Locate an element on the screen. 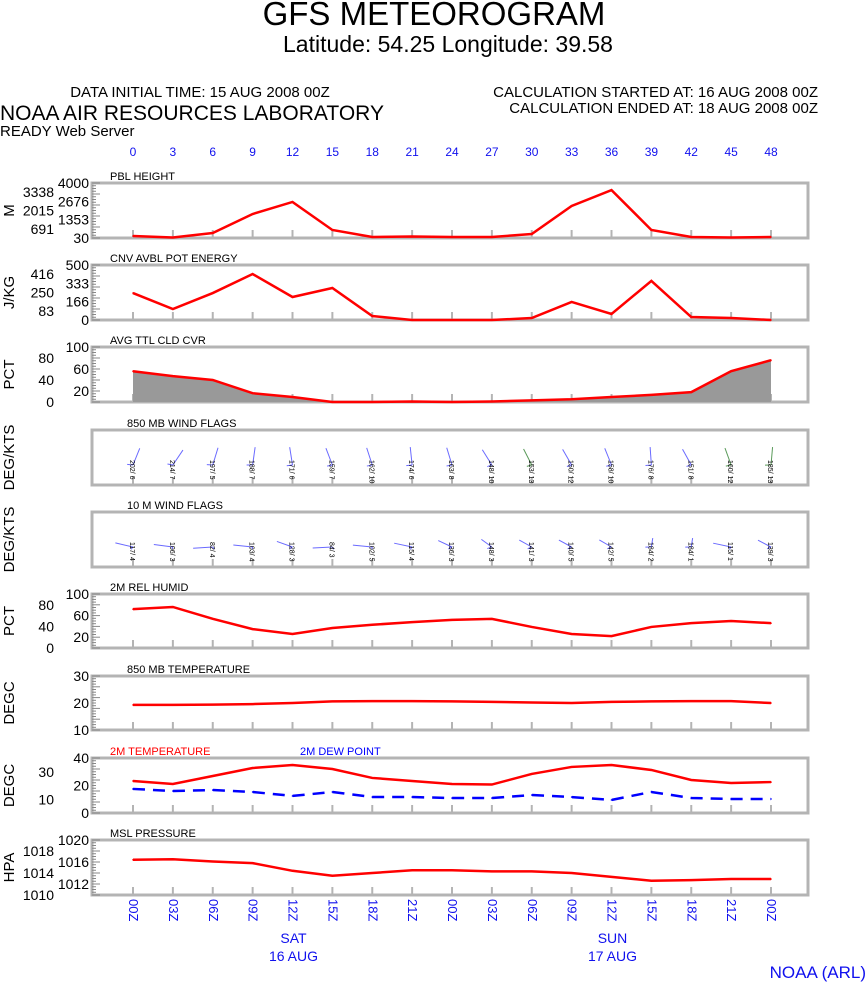 This screenshot has width=868, height=985. x-top-tick-label: 45 is located at coordinates (731, 152).